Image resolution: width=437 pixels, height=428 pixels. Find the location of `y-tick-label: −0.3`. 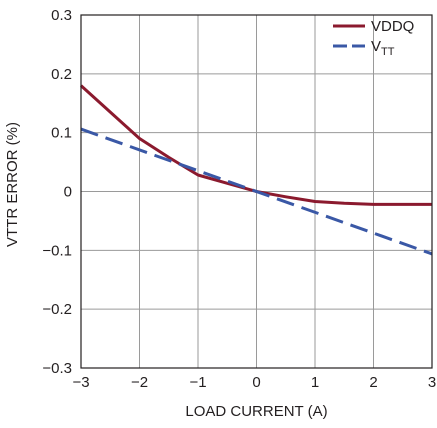

y-tick-label: −0.3 is located at coordinates (57, 368).